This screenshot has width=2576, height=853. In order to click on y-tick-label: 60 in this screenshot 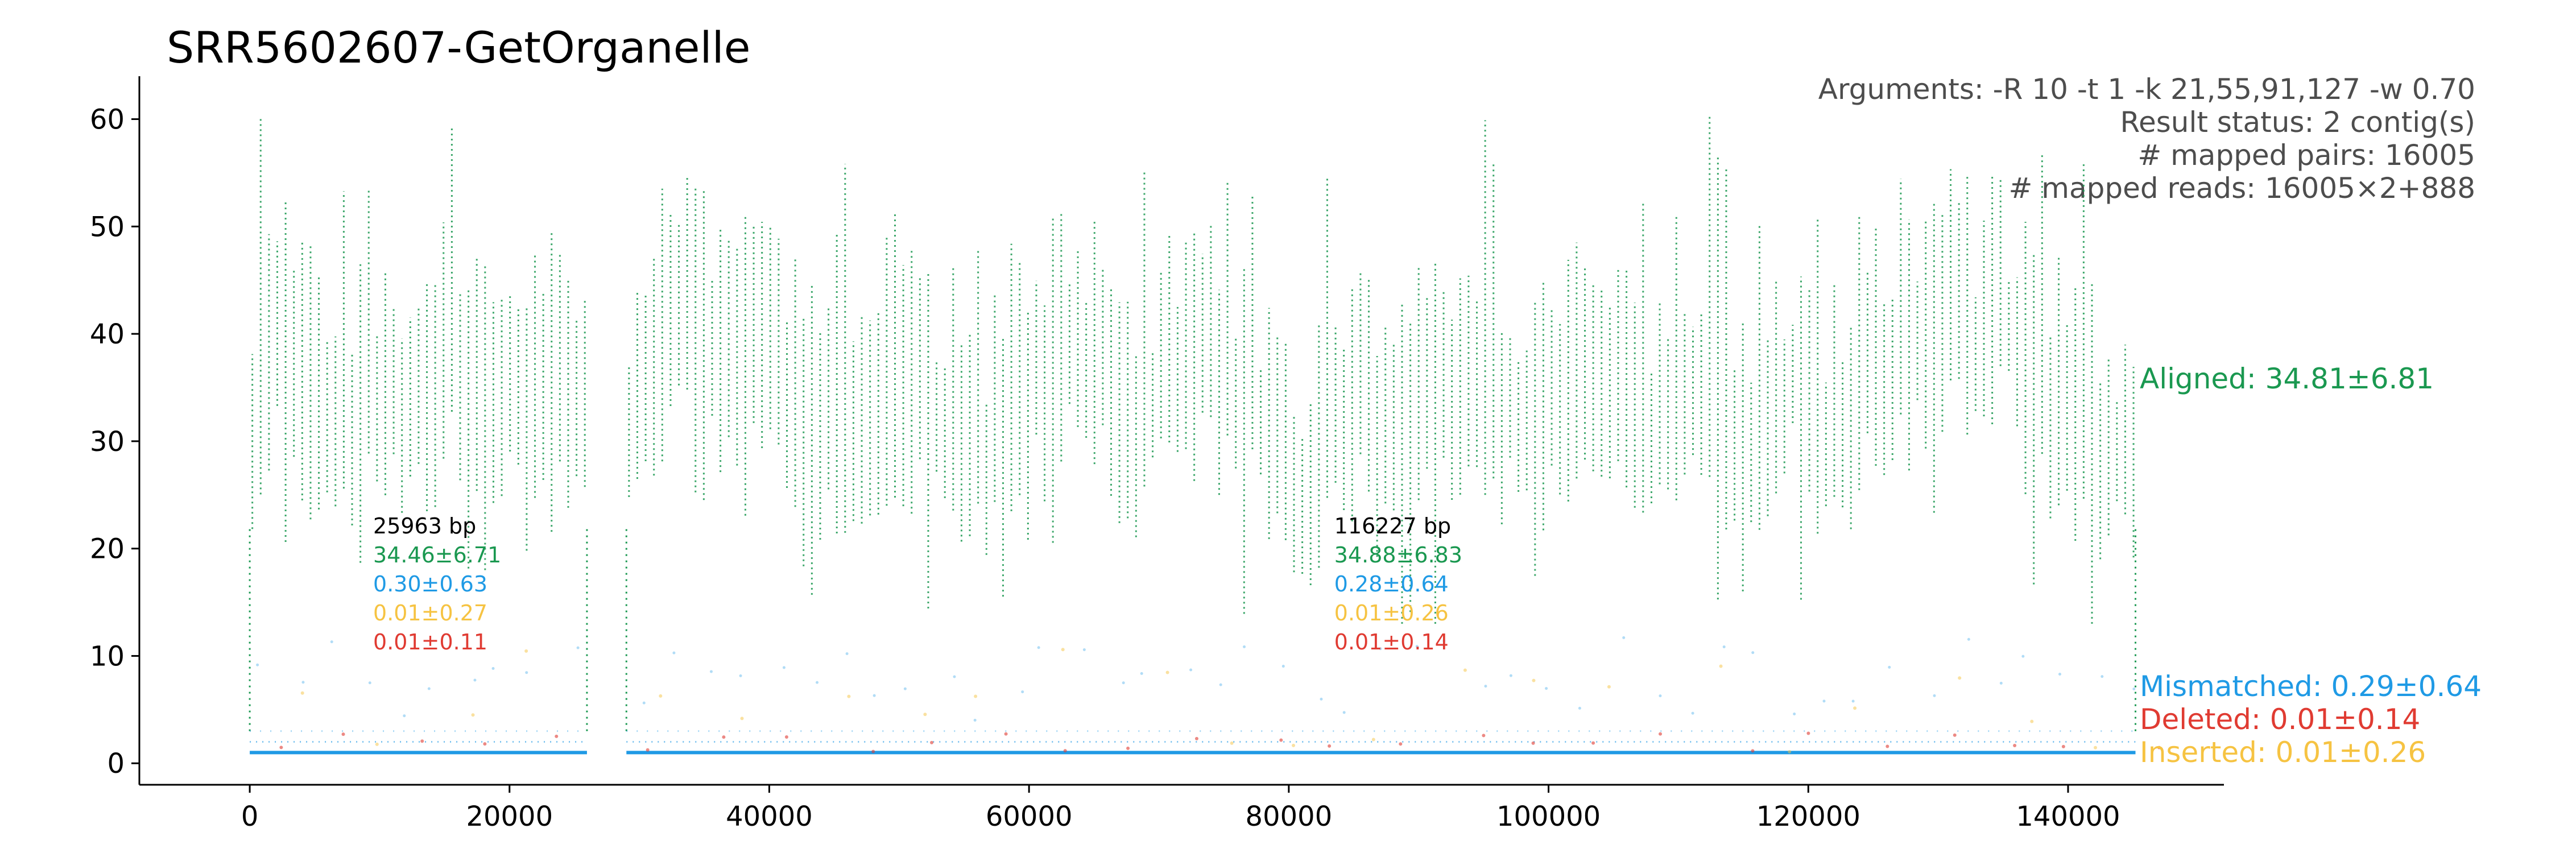, I will do `click(107, 120)`.